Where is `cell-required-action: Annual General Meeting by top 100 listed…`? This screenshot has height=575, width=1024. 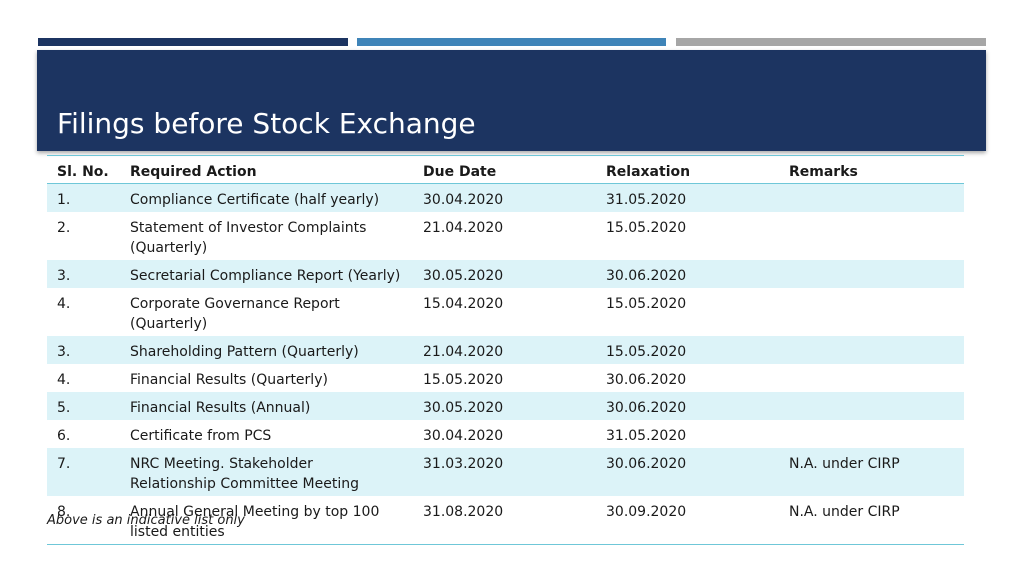
cell-required-action: Annual General Meeting by top 100 listed… is located at coordinates (255, 522).